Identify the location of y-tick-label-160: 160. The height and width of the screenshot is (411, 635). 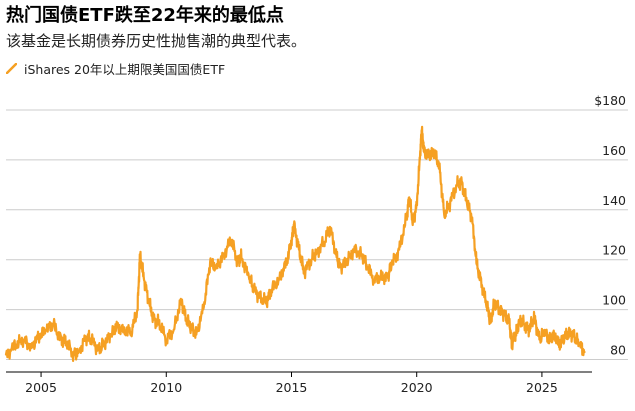
(614, 150).